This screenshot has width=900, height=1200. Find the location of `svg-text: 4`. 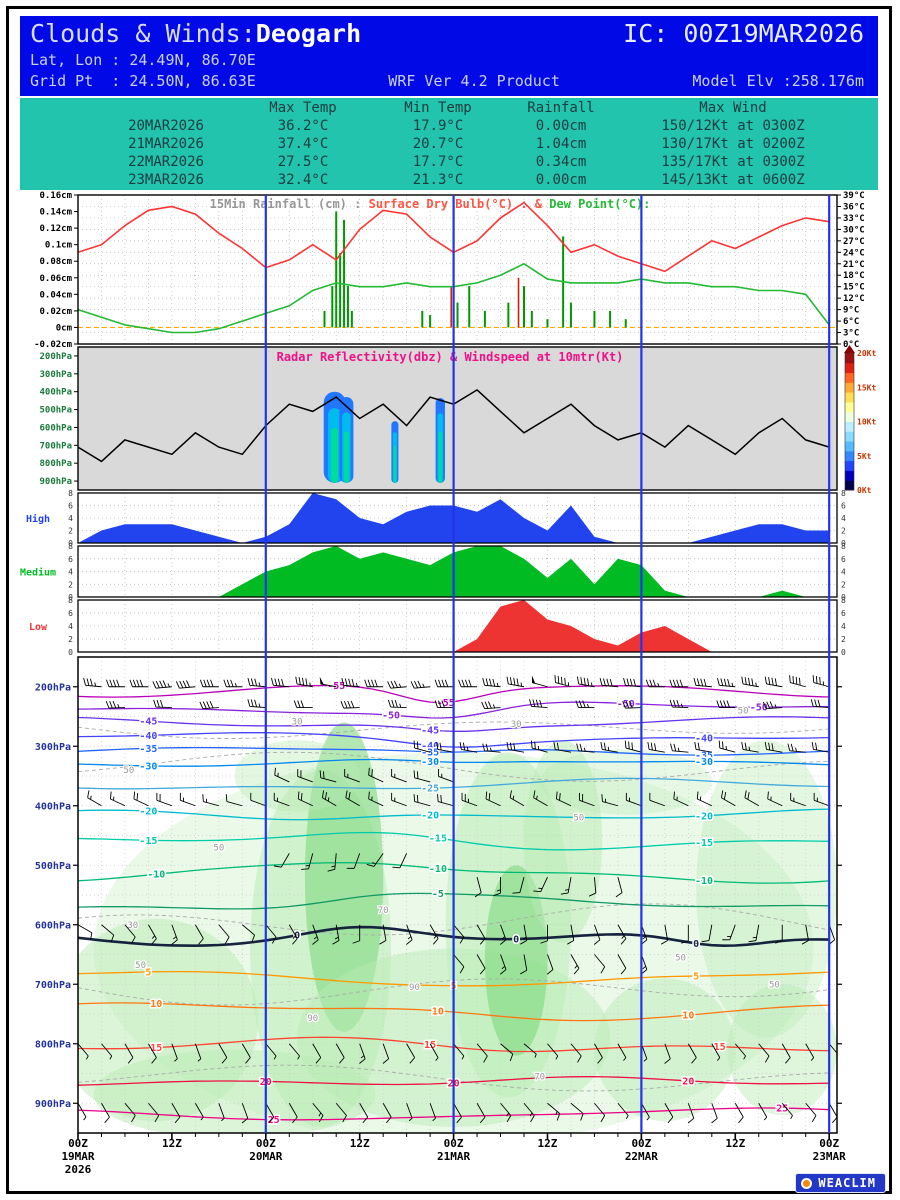

svg-text: 4 is located at coordinates (843, 518).